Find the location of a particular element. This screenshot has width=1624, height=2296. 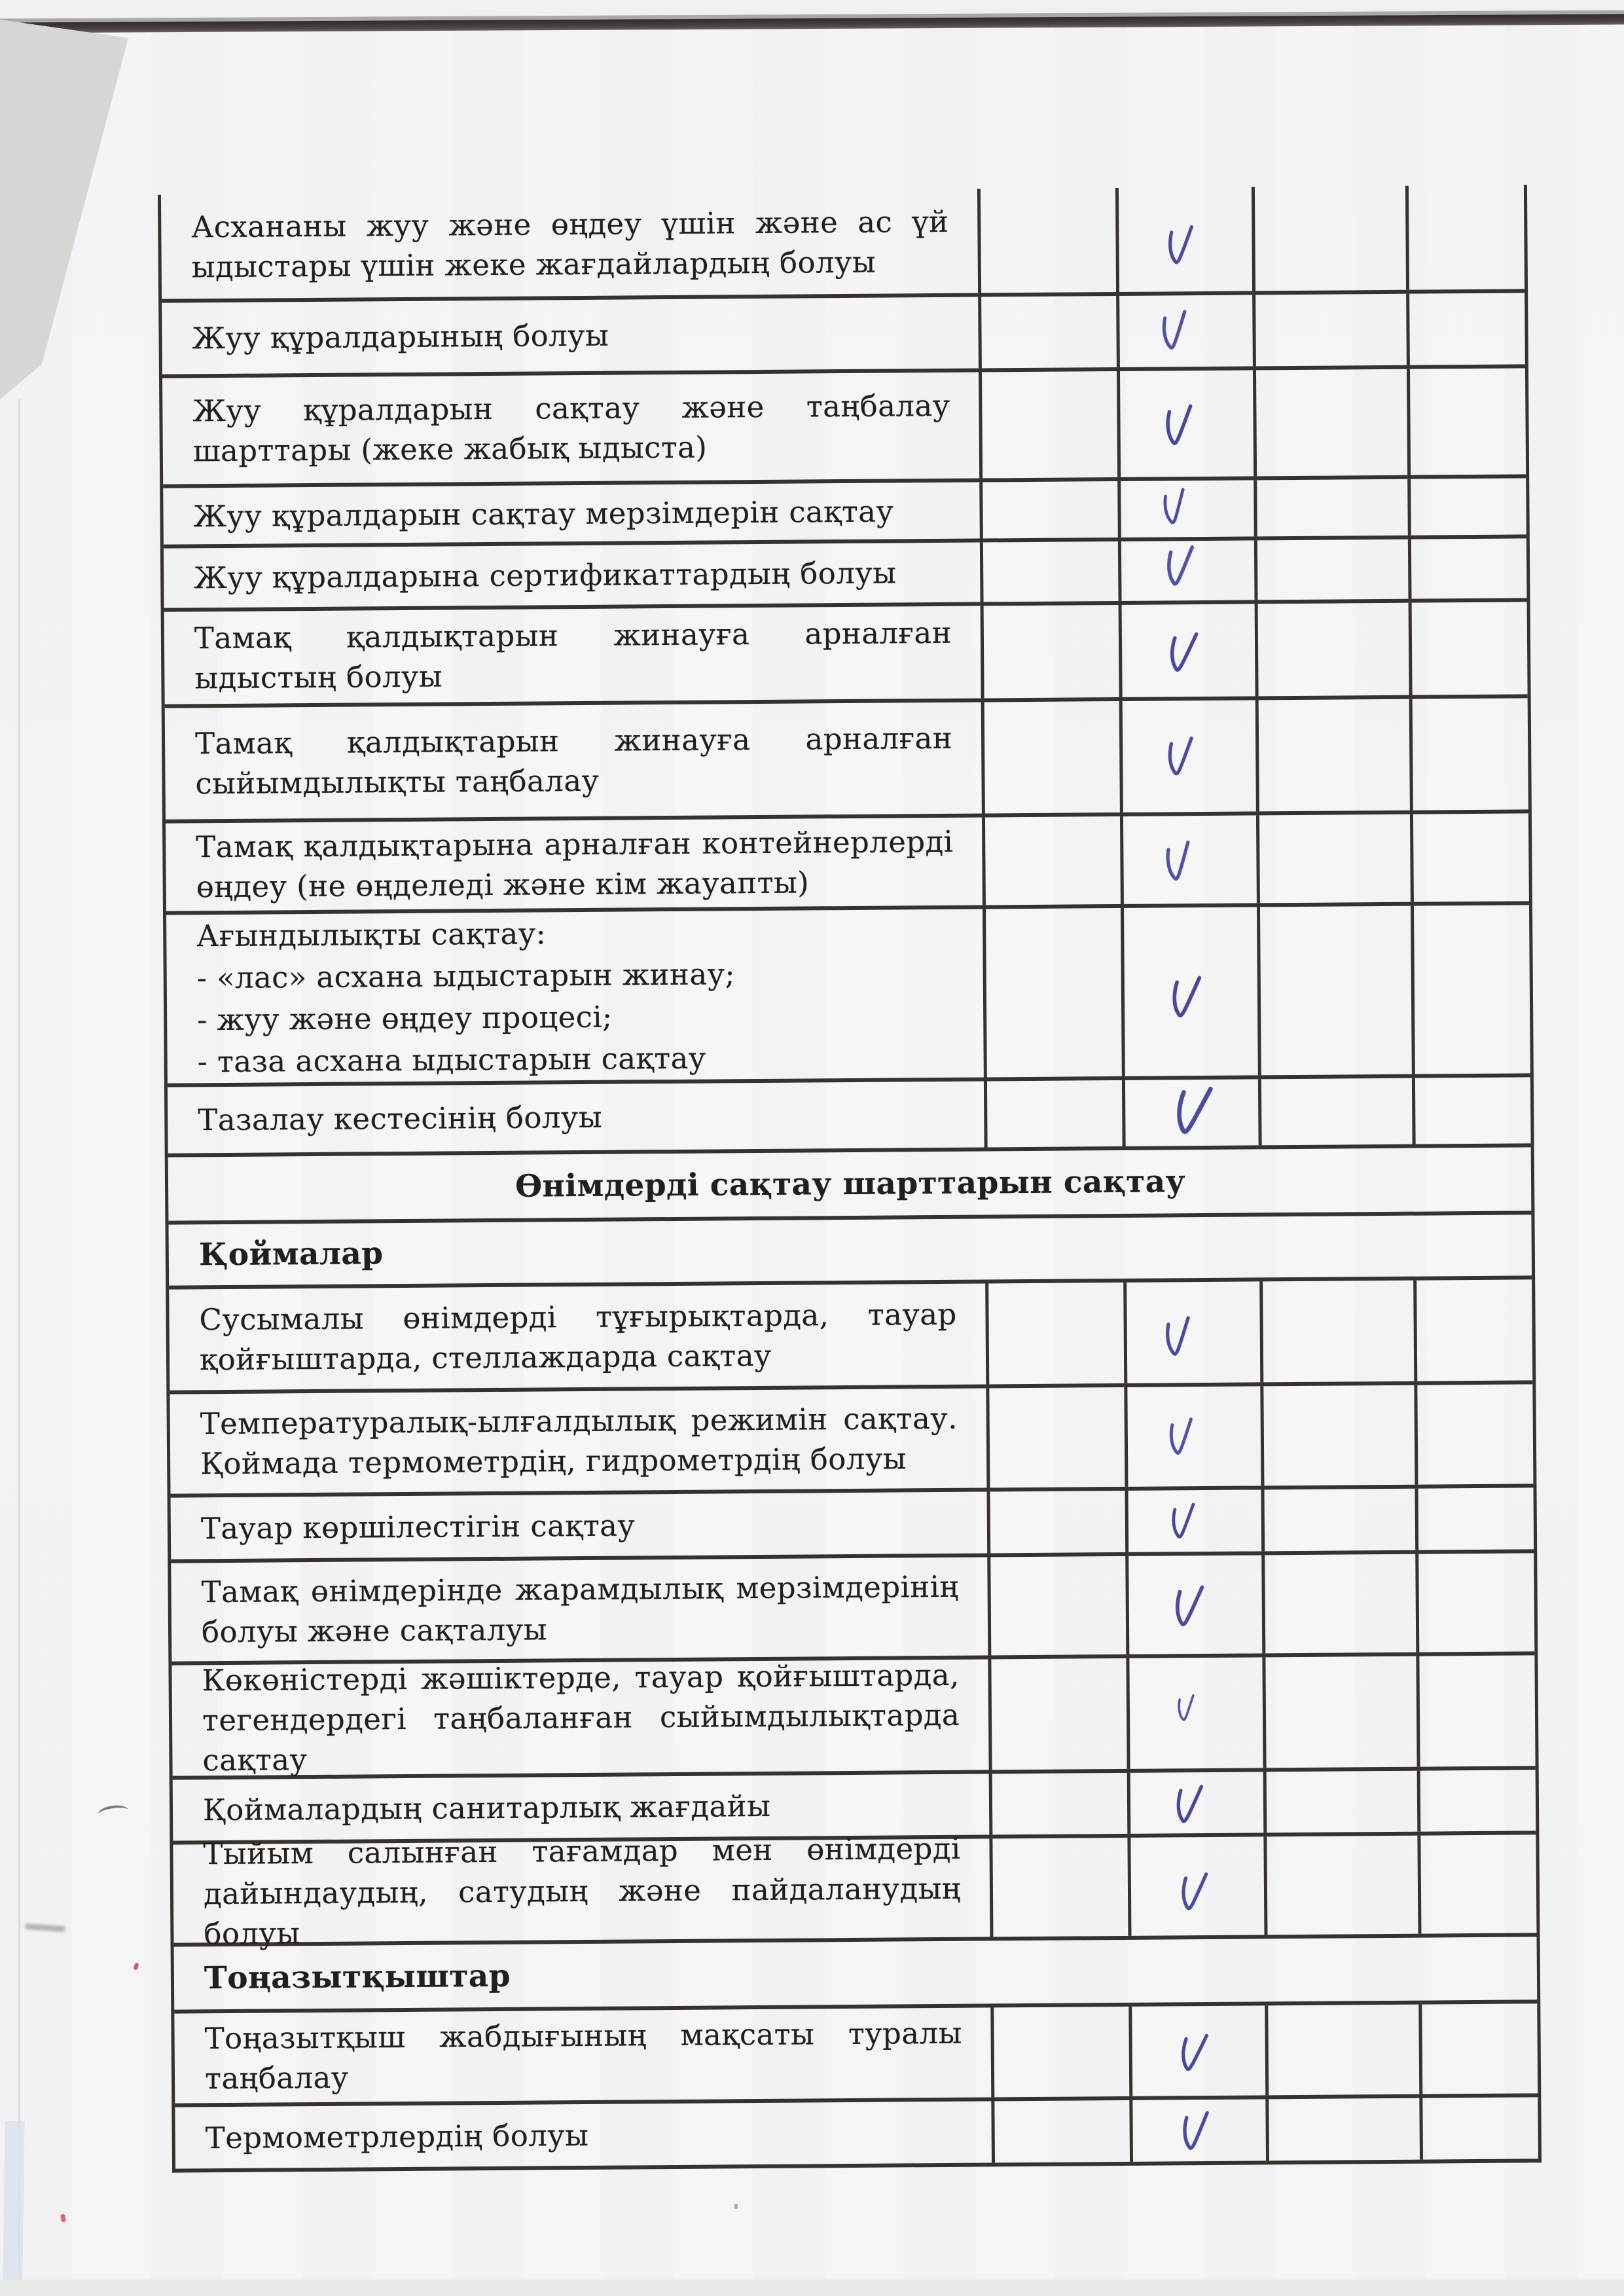

subsection-row: Тоңазытқыштар is located at coordinates (855, 1975).